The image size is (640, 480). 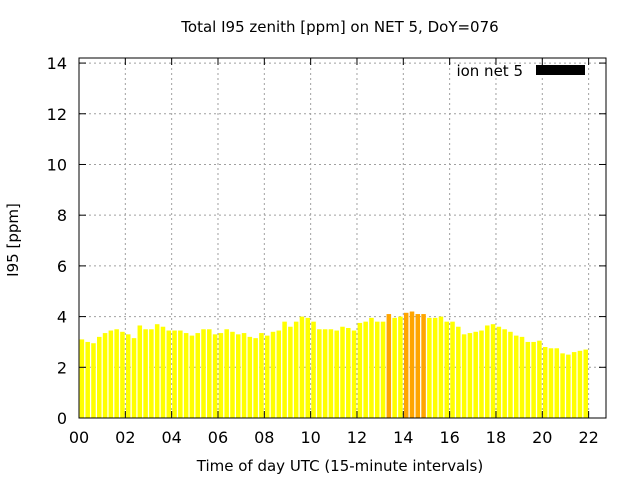 I want to click on x-tick-labels: 00 02 04 06 08 10 12 14 16 18 20 22, so click(x=334, y=437).